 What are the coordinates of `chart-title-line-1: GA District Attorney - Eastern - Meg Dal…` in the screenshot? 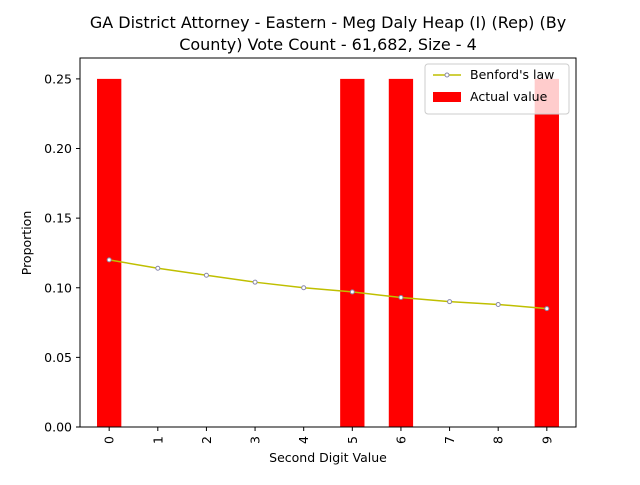 It's located at (328, 22).